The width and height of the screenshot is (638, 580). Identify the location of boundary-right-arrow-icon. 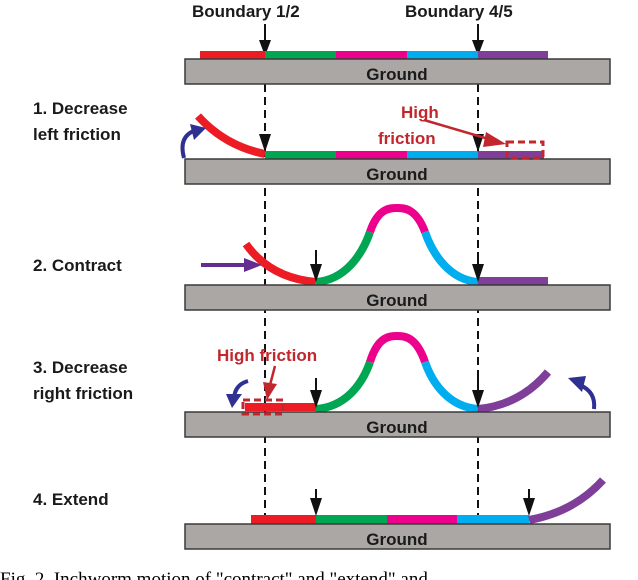
(478, 40).